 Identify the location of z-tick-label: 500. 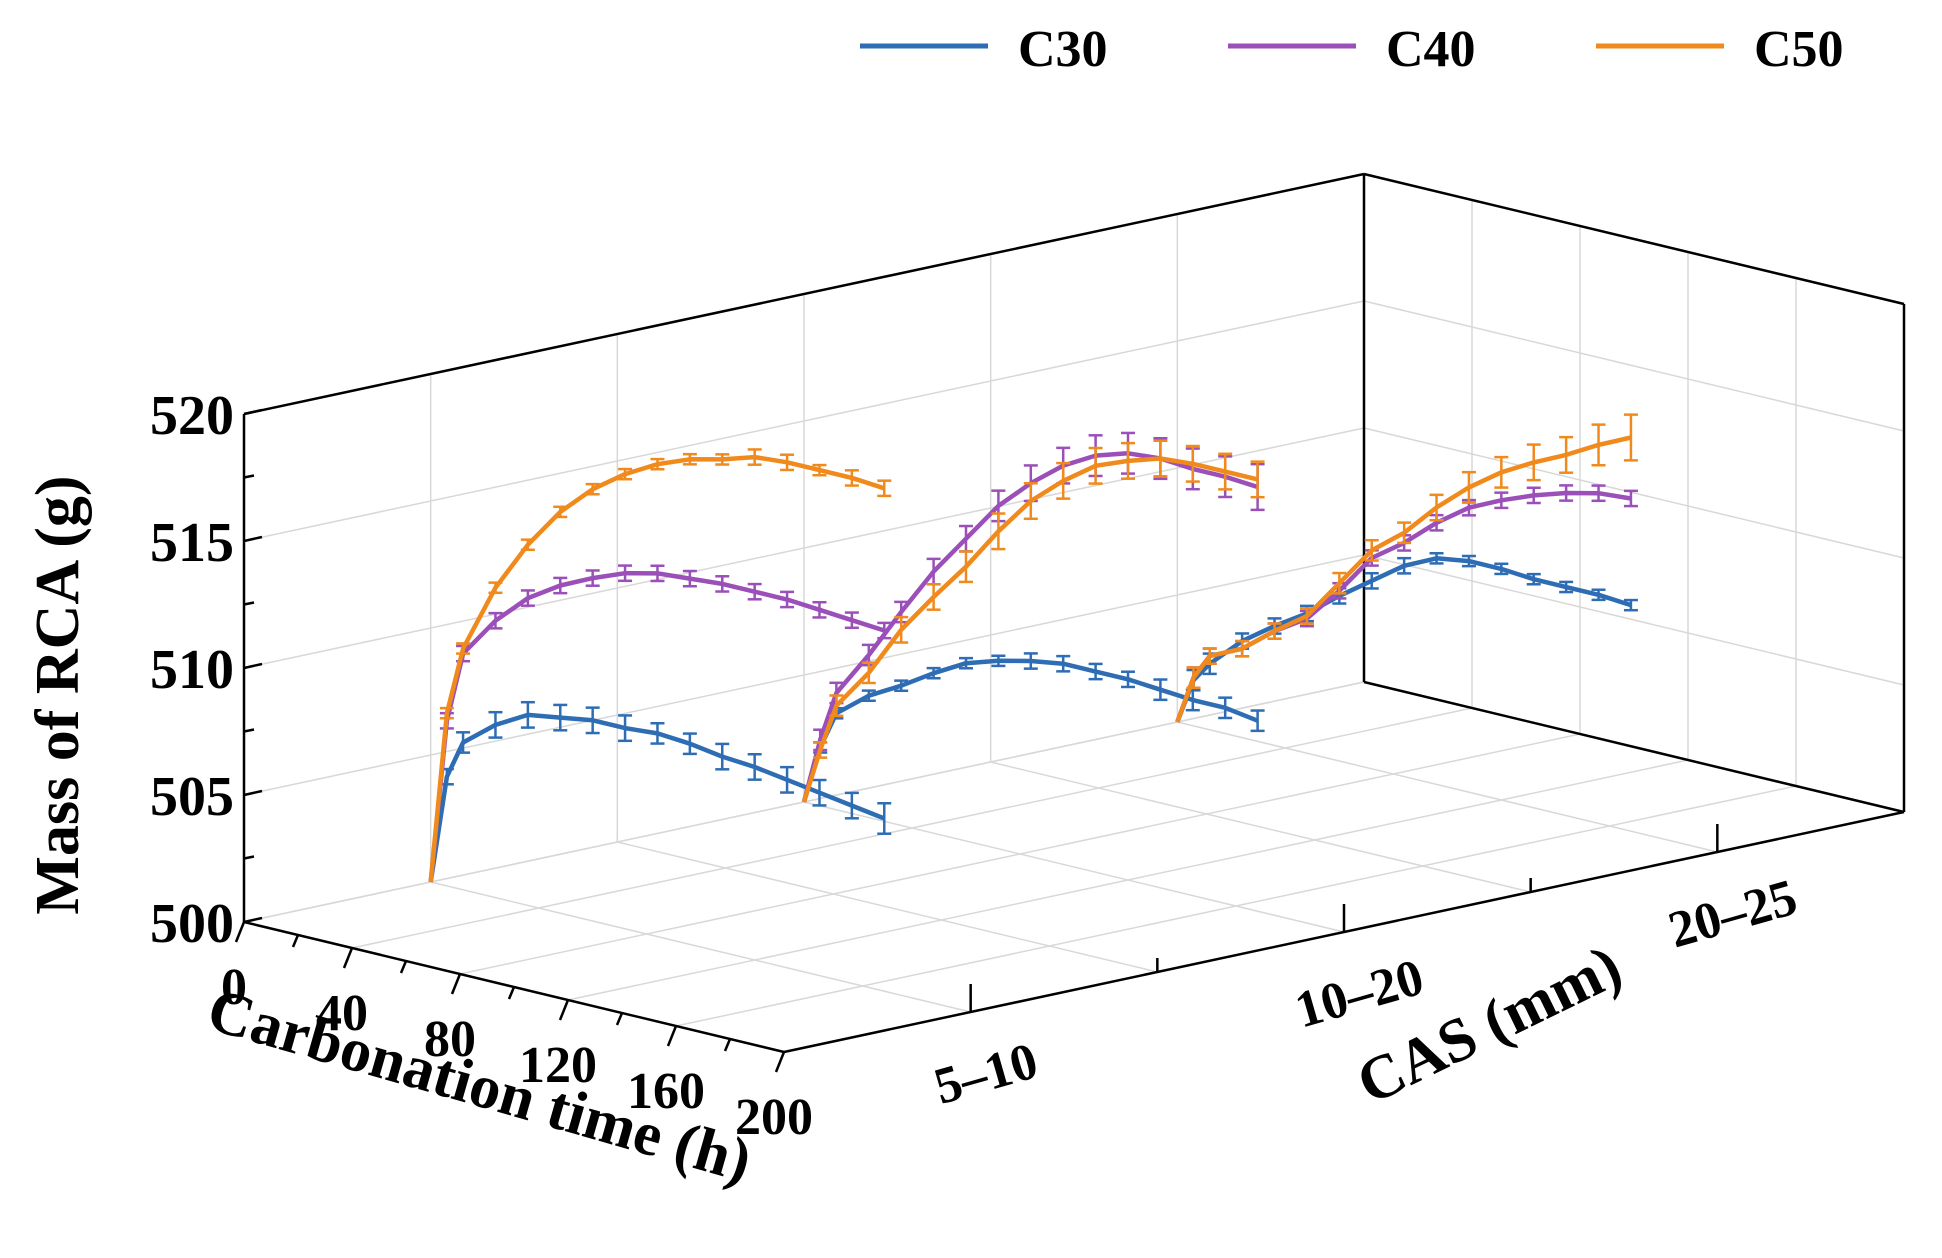
(192, 924).